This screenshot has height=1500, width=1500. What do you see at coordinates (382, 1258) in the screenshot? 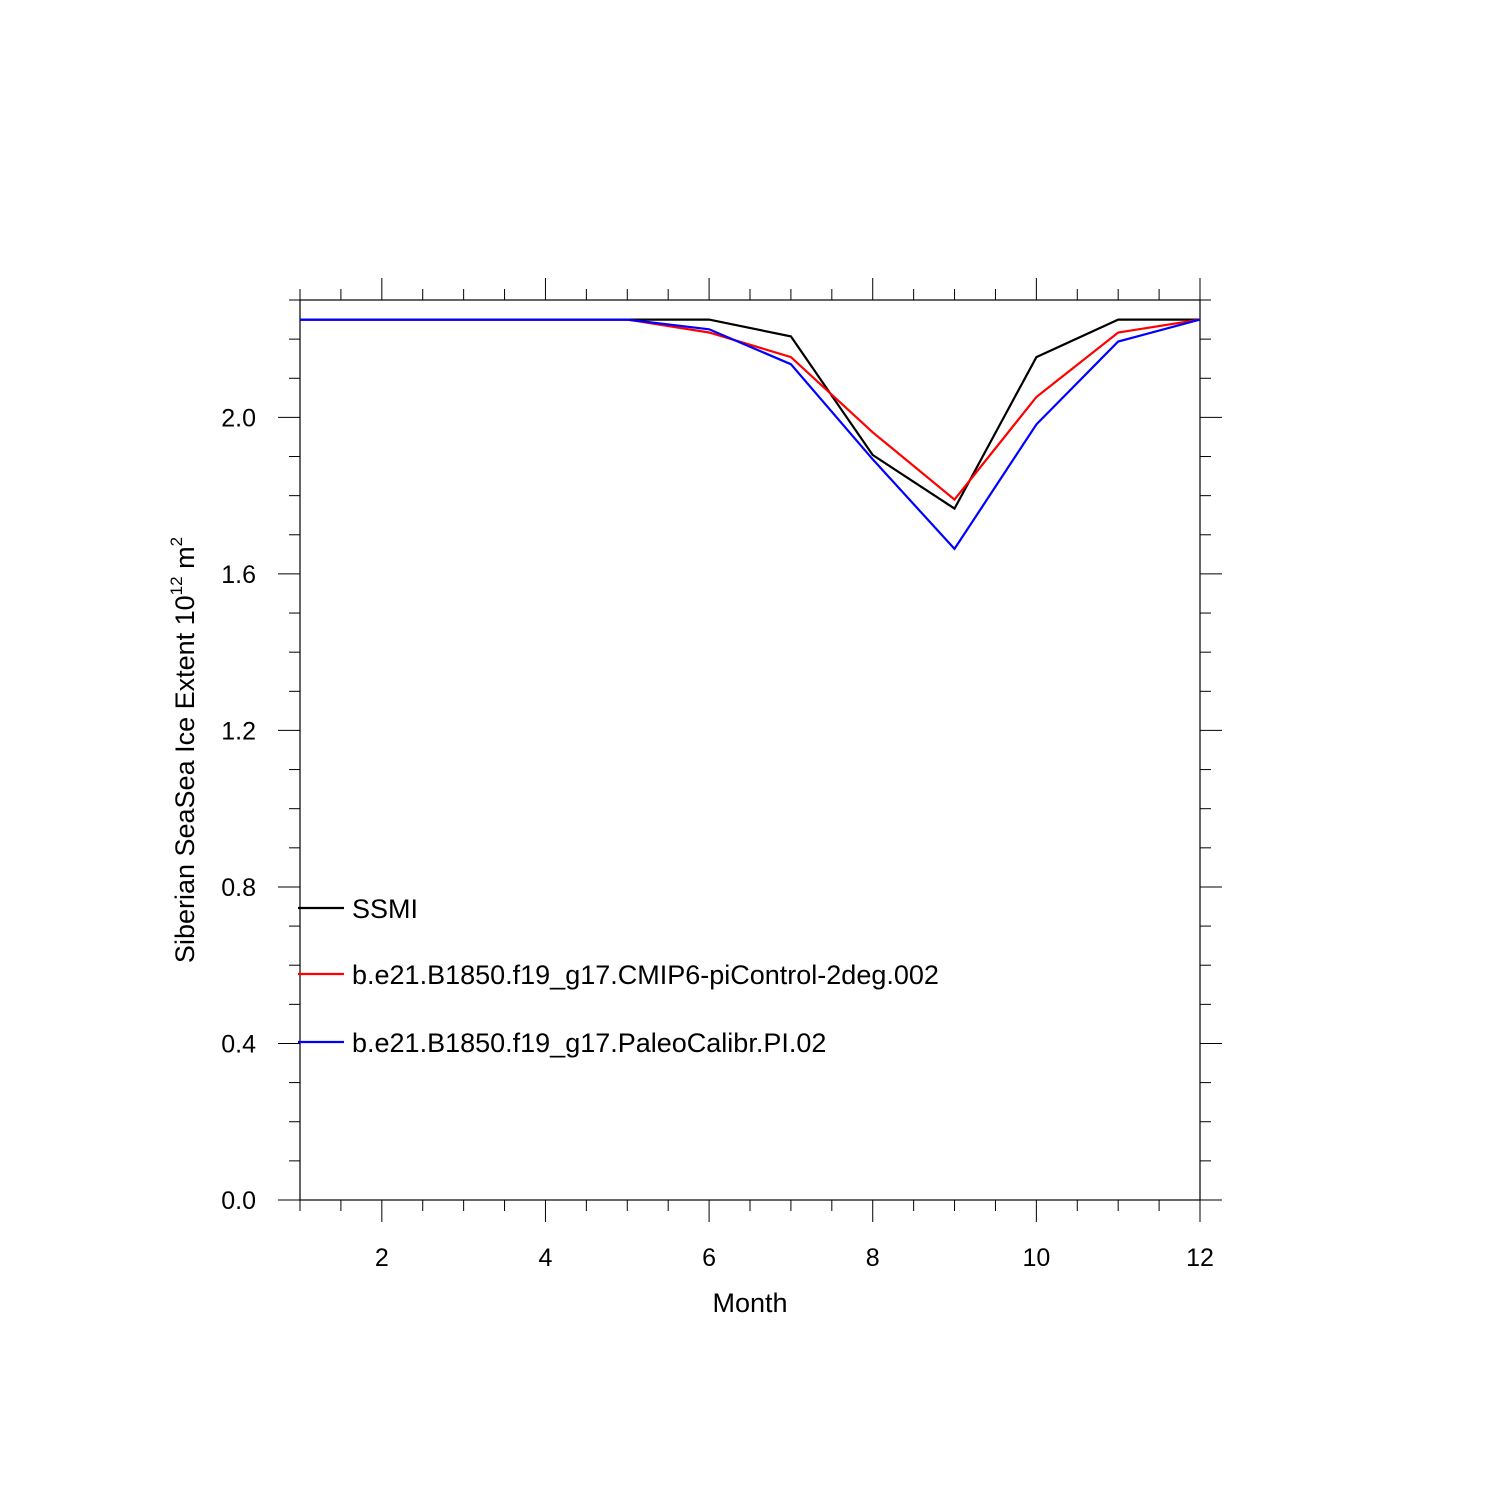
I see `x-tick-label: 2` at bounding box center [382, 1258].